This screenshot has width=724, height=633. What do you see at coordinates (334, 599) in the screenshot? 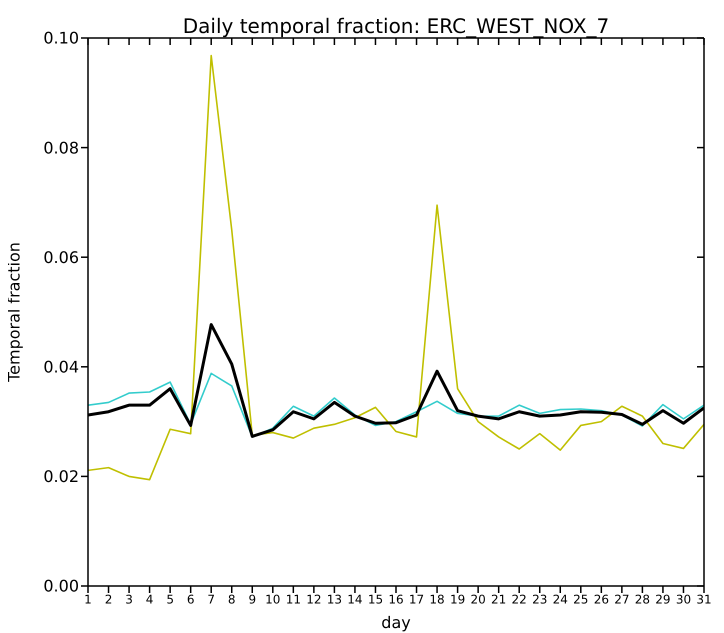
I see `x-tick-label: 13` at bounding box center [334, 599].